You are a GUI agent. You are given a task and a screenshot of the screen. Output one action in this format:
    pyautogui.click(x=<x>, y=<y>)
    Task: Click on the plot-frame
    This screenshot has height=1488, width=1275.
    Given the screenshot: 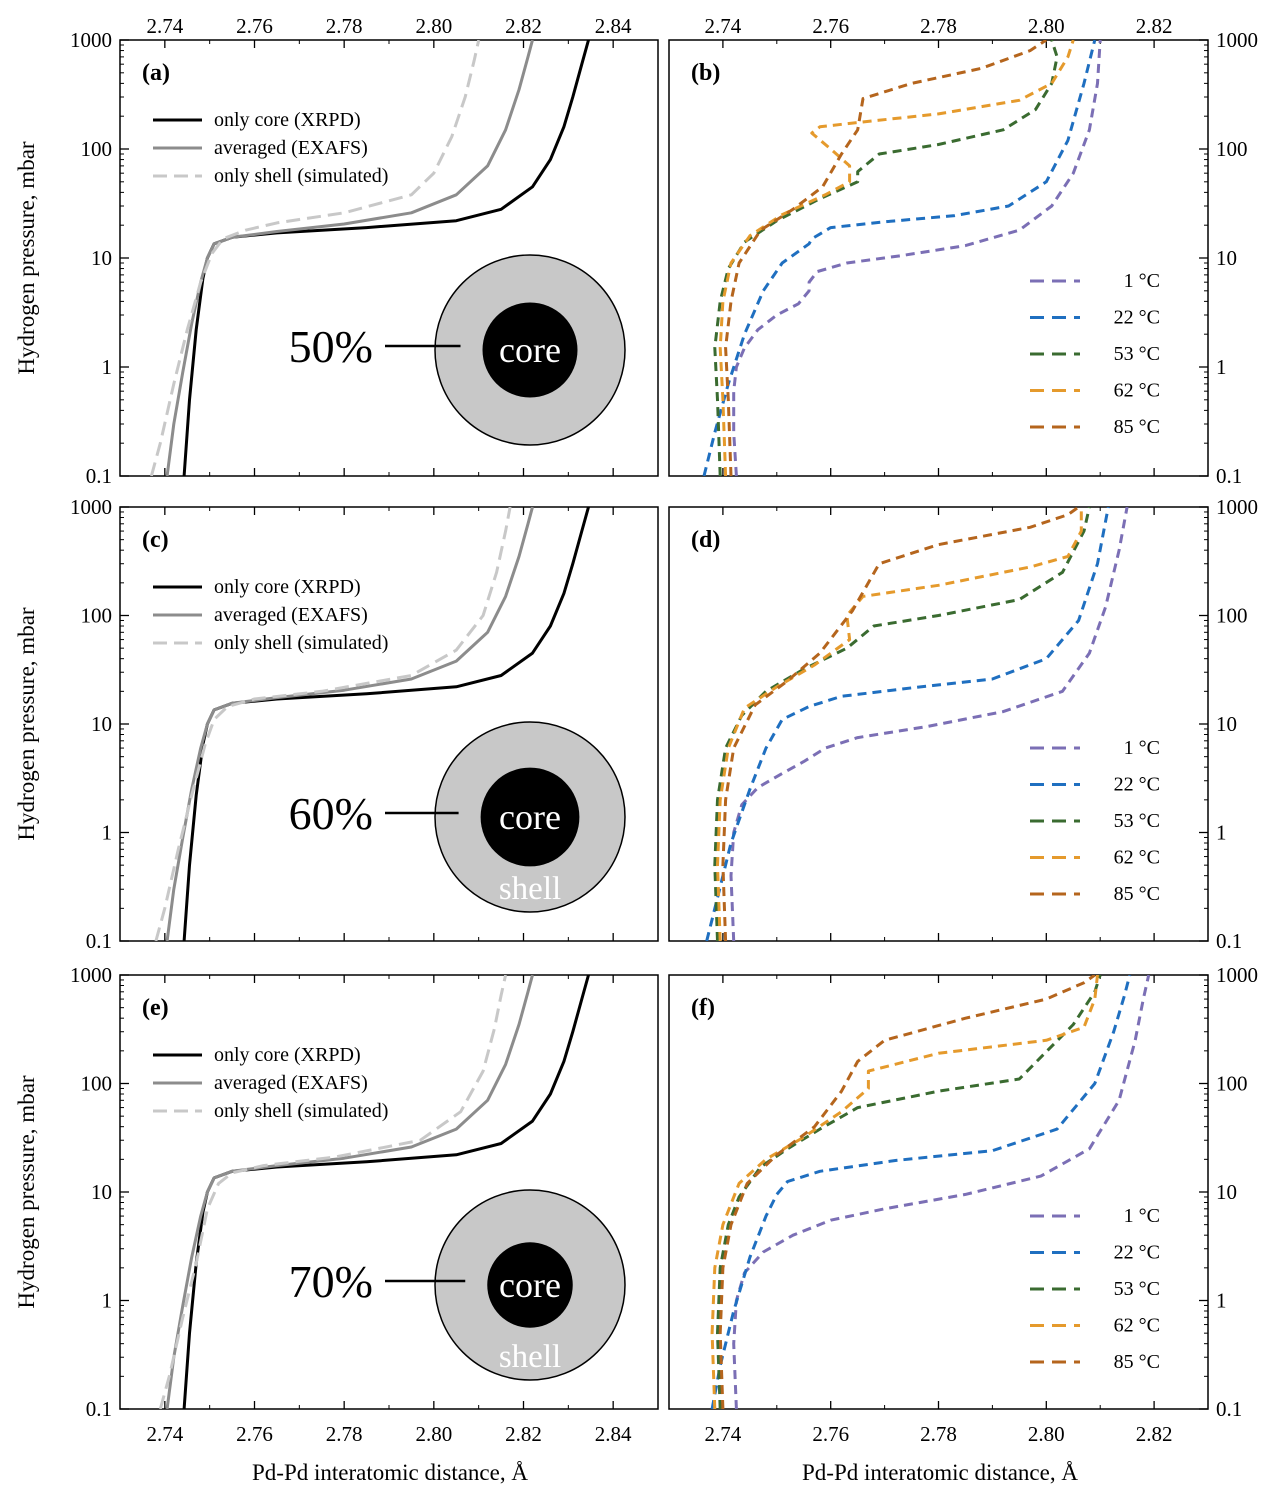 What is the action you would take?
    pyautogui.click(x=938, y=724)
    